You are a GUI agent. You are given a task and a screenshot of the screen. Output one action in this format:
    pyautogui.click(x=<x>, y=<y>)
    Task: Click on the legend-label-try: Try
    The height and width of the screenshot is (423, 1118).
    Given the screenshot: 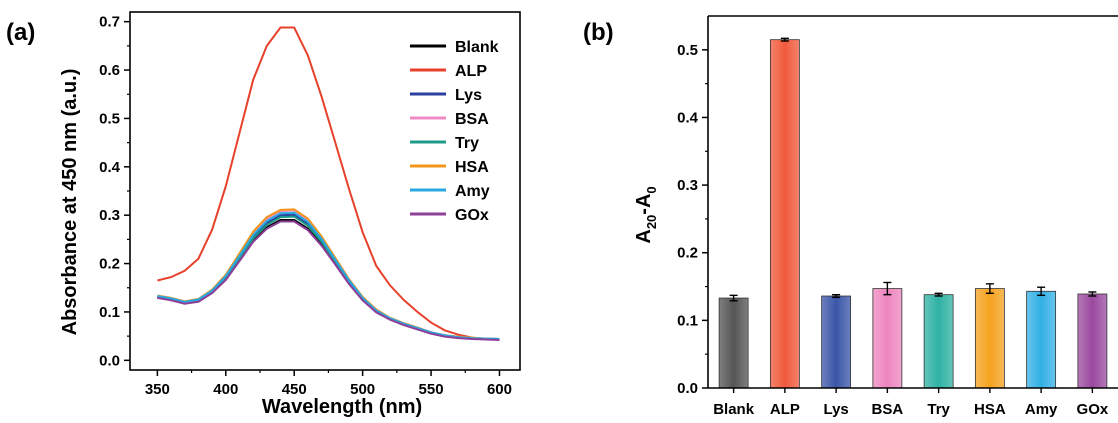 What is the action you would take?
    pyautogui.click(x=467, y=143)
    